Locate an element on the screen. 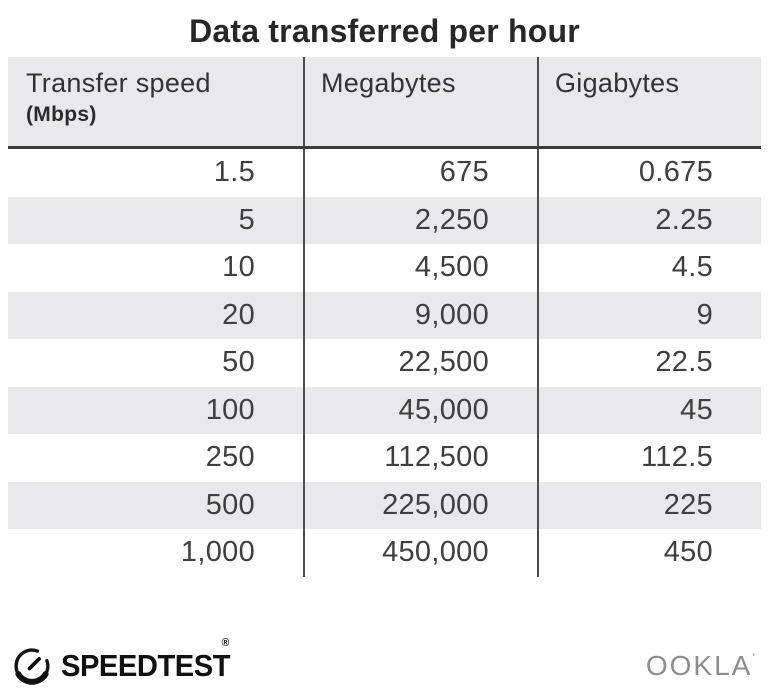 This screenshot has height=698, width=769. table-row: 250 112,500 112.5 is located at coordinates (384, 458).